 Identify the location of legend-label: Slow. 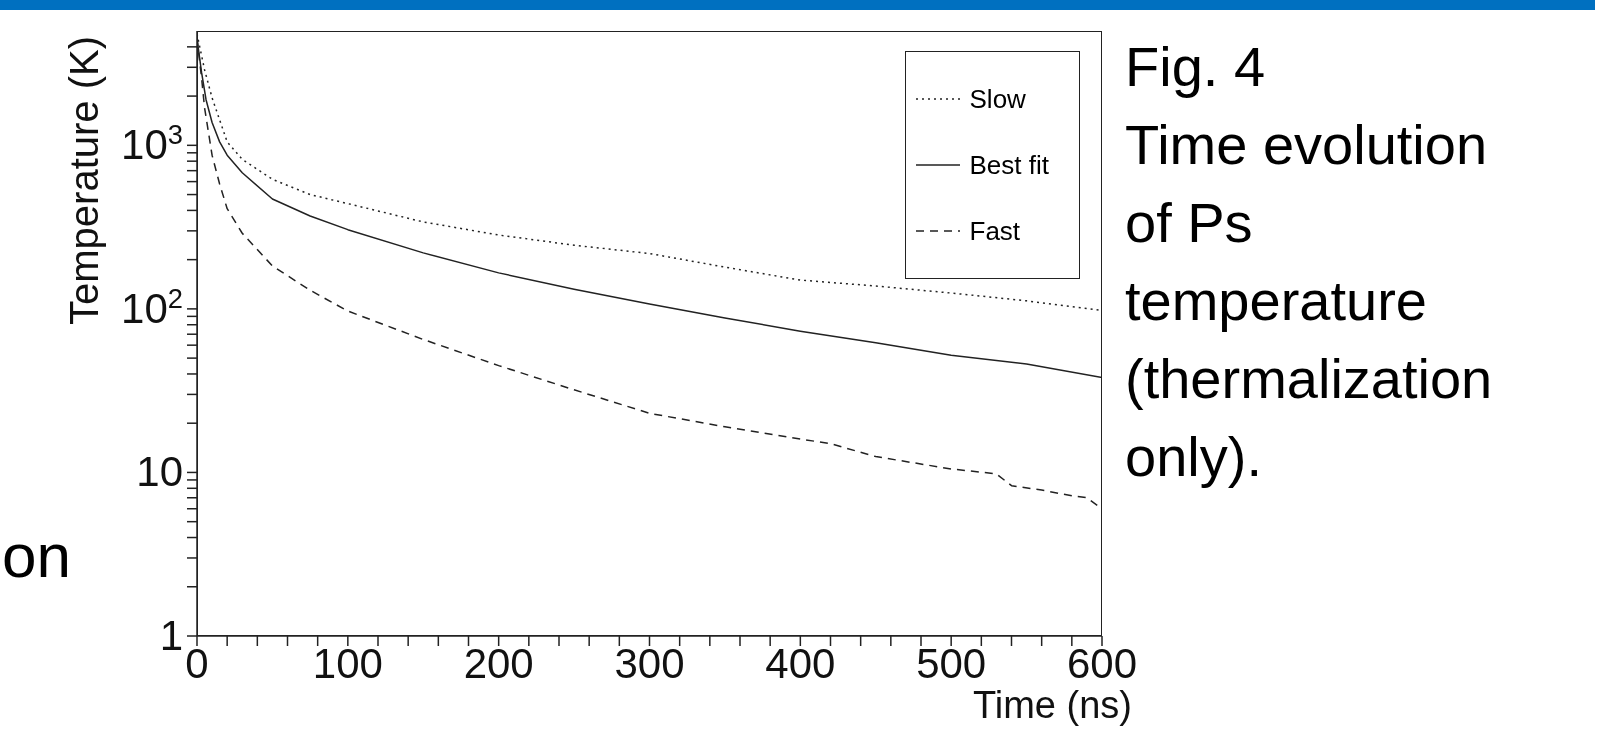
(997, 99).